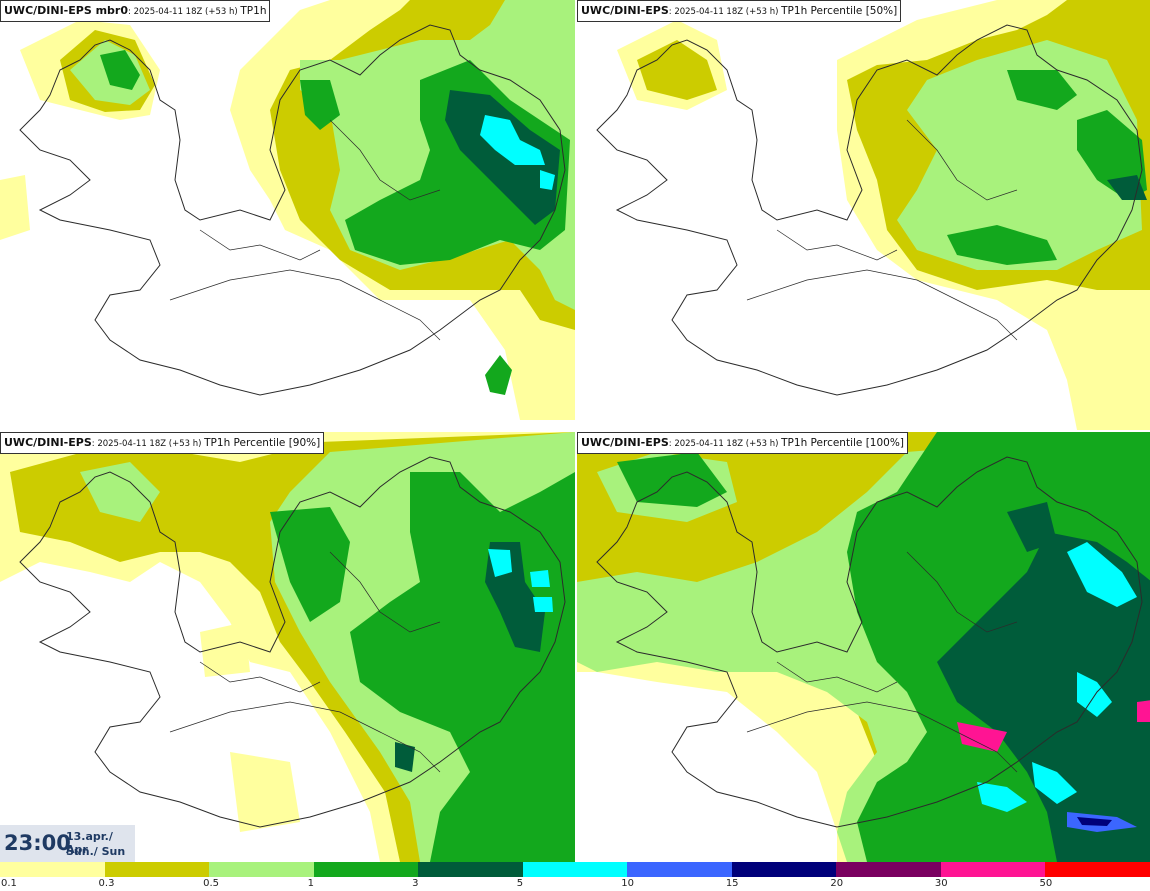 This screenshot has width=1150, height=891. I want to click on timestamp-box: 23:00 13.apr./ Apr Sun./ Sun, so click(67, 843).